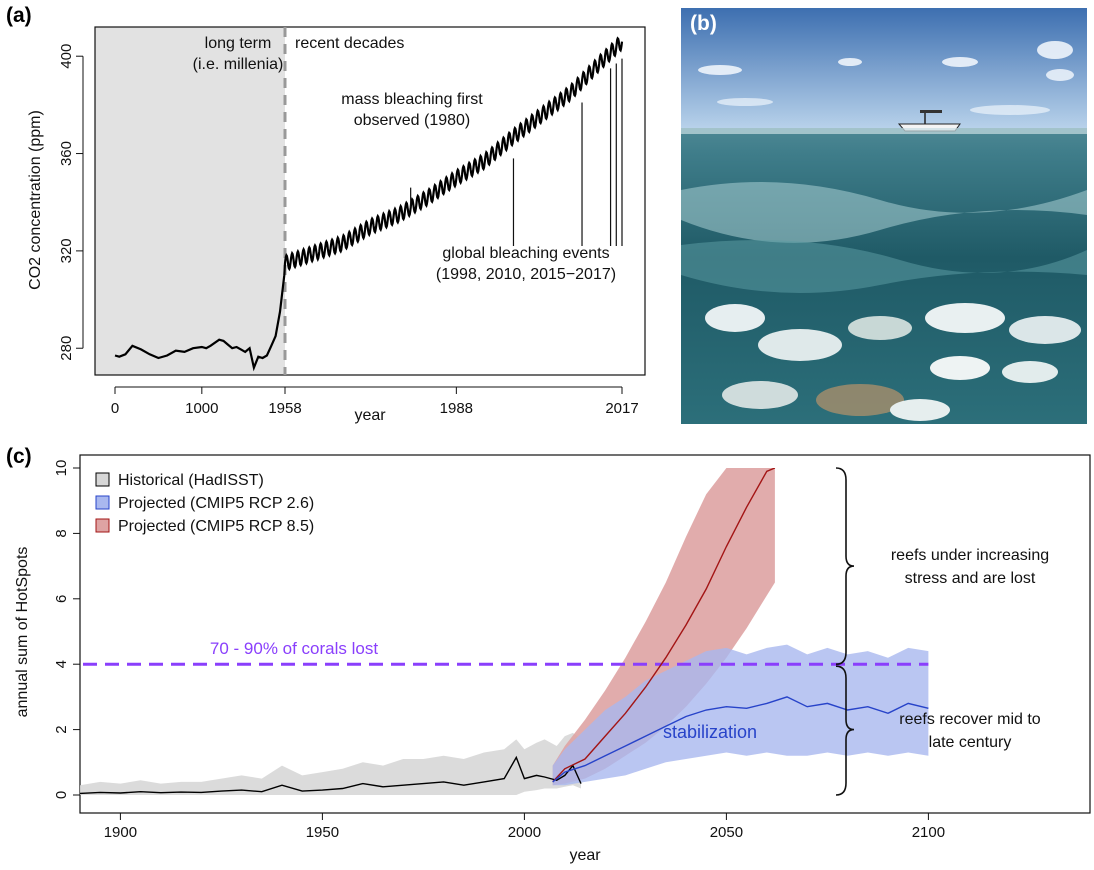 The width and height of the screenshot is (1094, 870). Describe the element at coordinates (703, 23) in the screenshot. I see `panel-label-b: (b)` at that location.